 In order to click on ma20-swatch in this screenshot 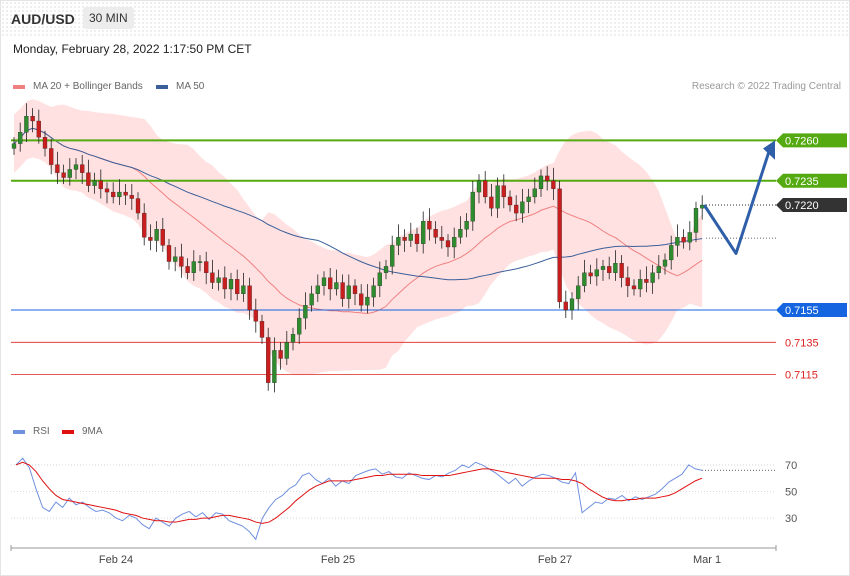, I will do `click(19, 86)`.